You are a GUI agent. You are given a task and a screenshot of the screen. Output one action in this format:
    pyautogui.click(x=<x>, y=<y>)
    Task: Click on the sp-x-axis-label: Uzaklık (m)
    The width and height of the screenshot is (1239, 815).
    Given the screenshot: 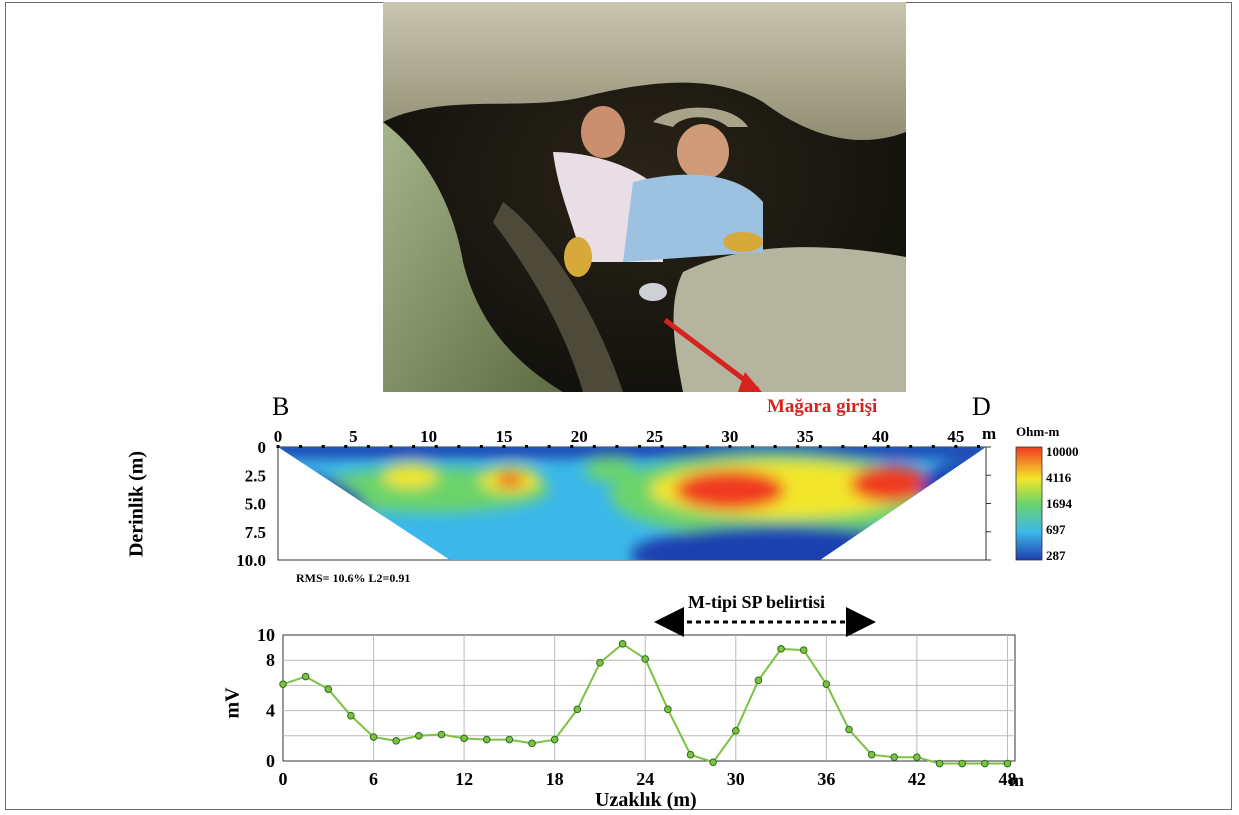 What is the action you would take?
    pyautogui.click(x=646, y=800)
    